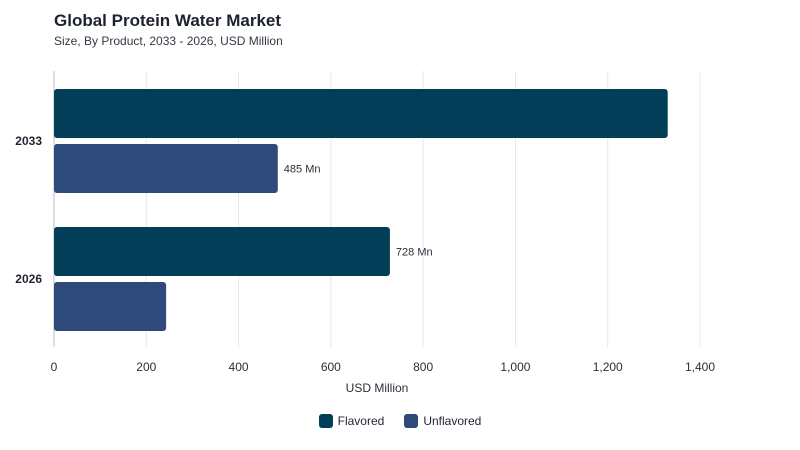 The image size is (800, 450). What do you see at coordinates (325, 421) in the screenshot?
I see `legend-swatch-flavored` at bounding box center [325, 421].